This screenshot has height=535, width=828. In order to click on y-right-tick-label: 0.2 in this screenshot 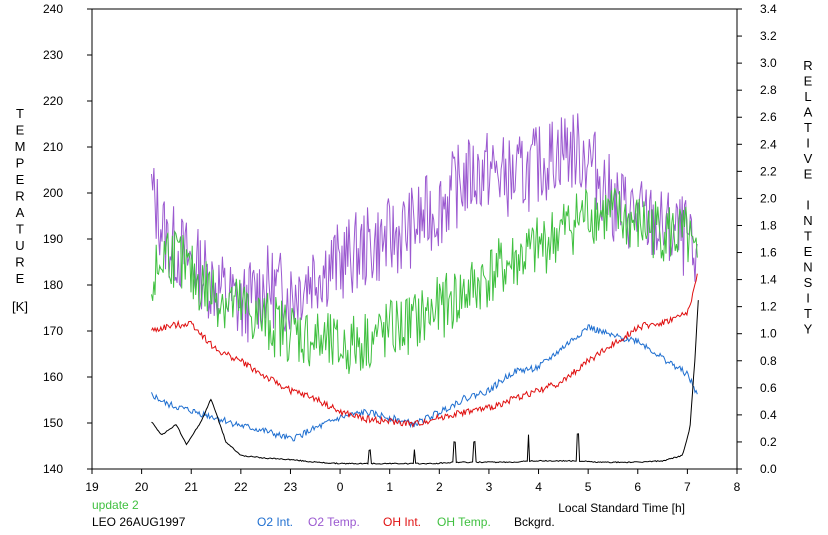, I will do `click(768, 442)`.